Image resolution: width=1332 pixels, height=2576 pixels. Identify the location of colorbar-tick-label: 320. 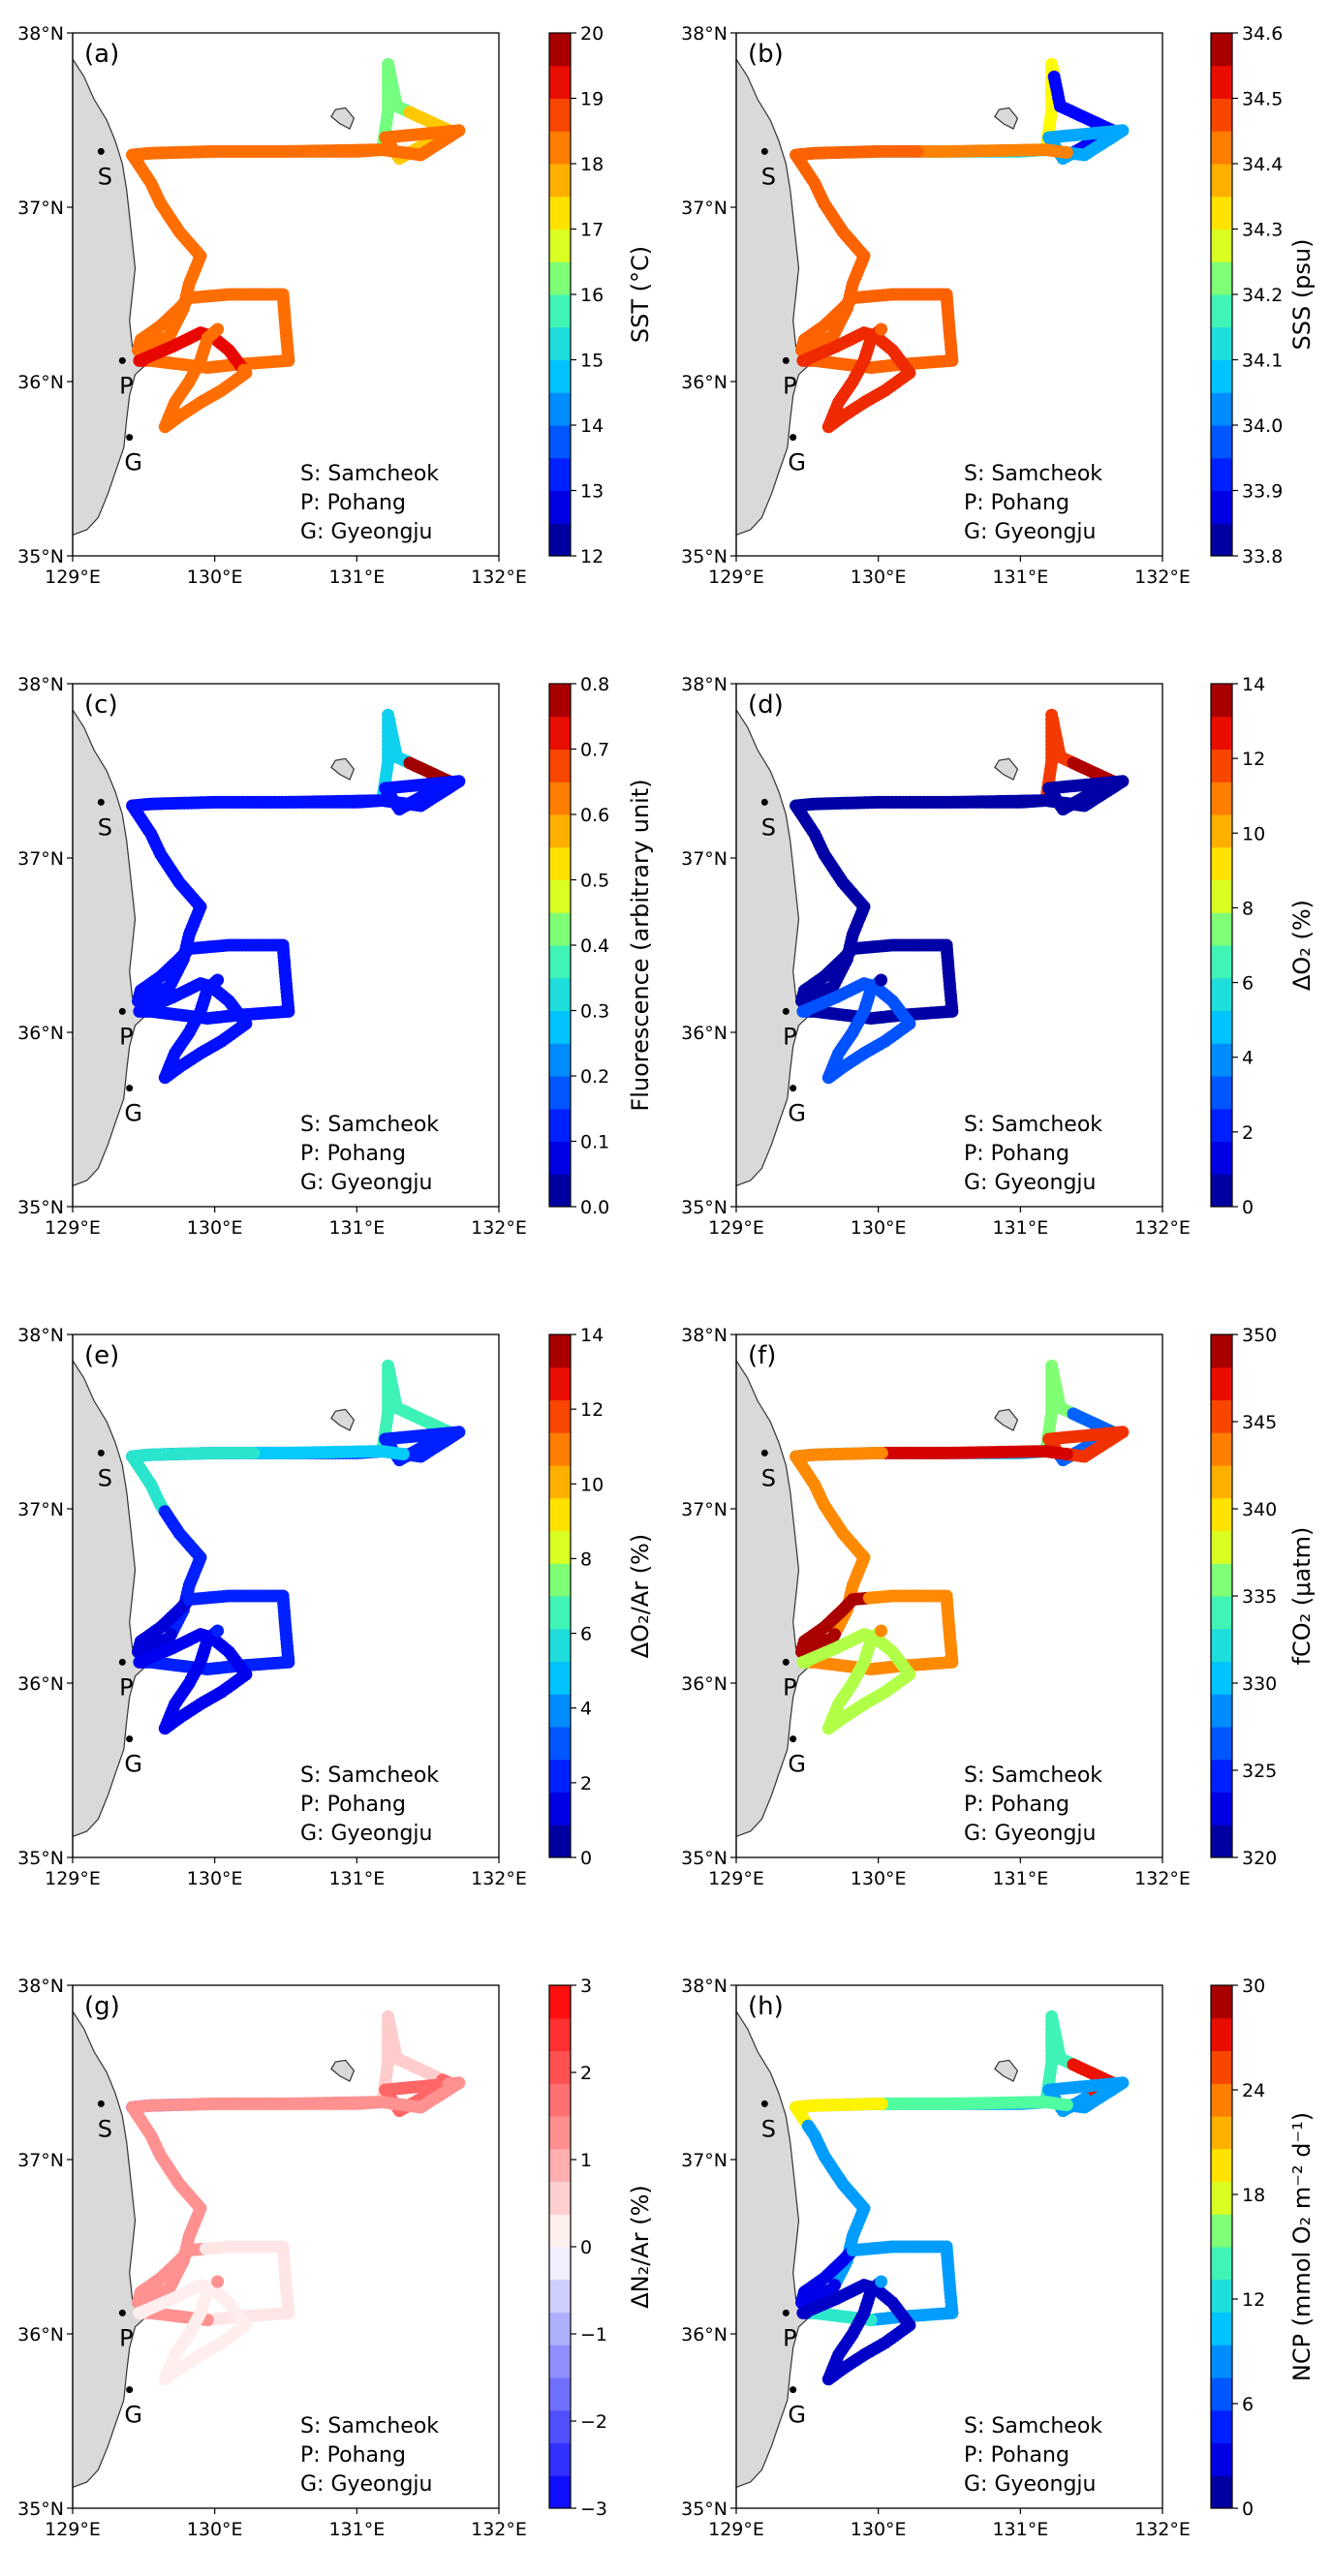
(1260, 1858).